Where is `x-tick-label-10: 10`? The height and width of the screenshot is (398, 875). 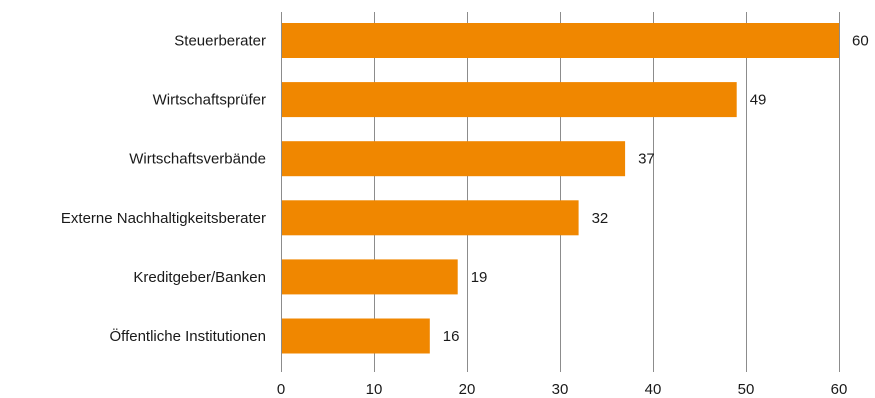
x-tick-label-10: 10 is located at coordinates (374, 389).